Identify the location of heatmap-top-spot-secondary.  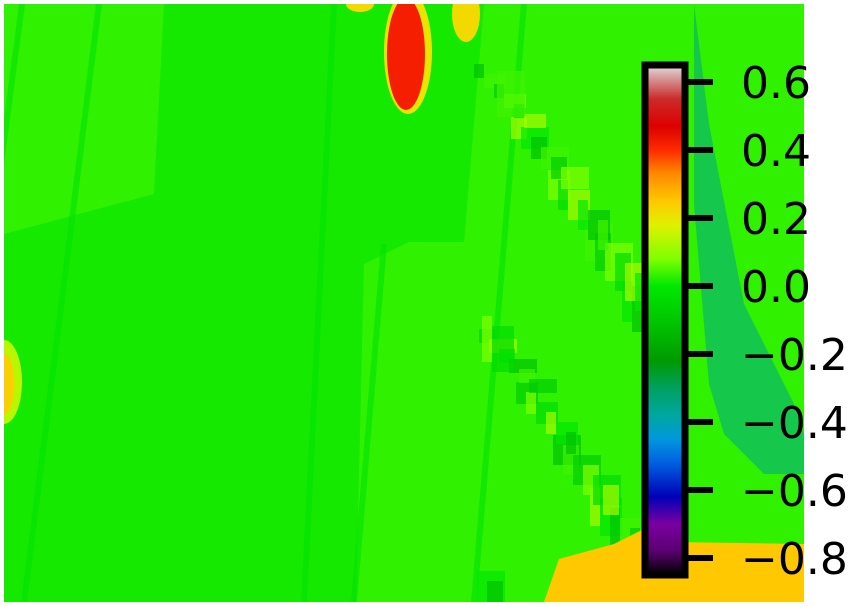
(466, 23).